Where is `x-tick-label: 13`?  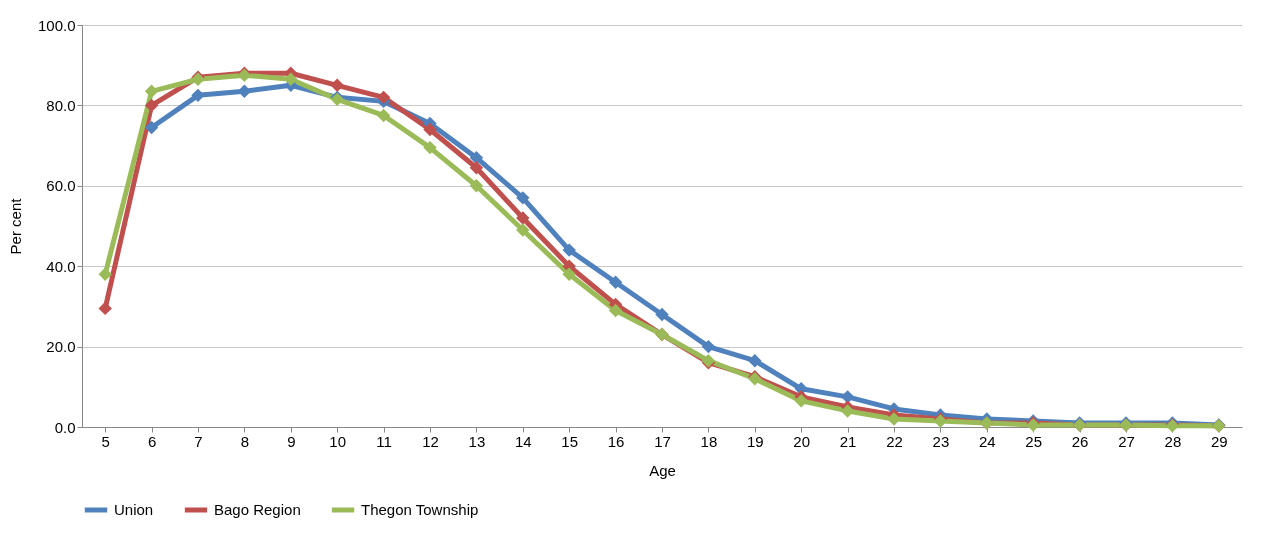 x-tick-label: 13 is located at coordinates (477, 441).